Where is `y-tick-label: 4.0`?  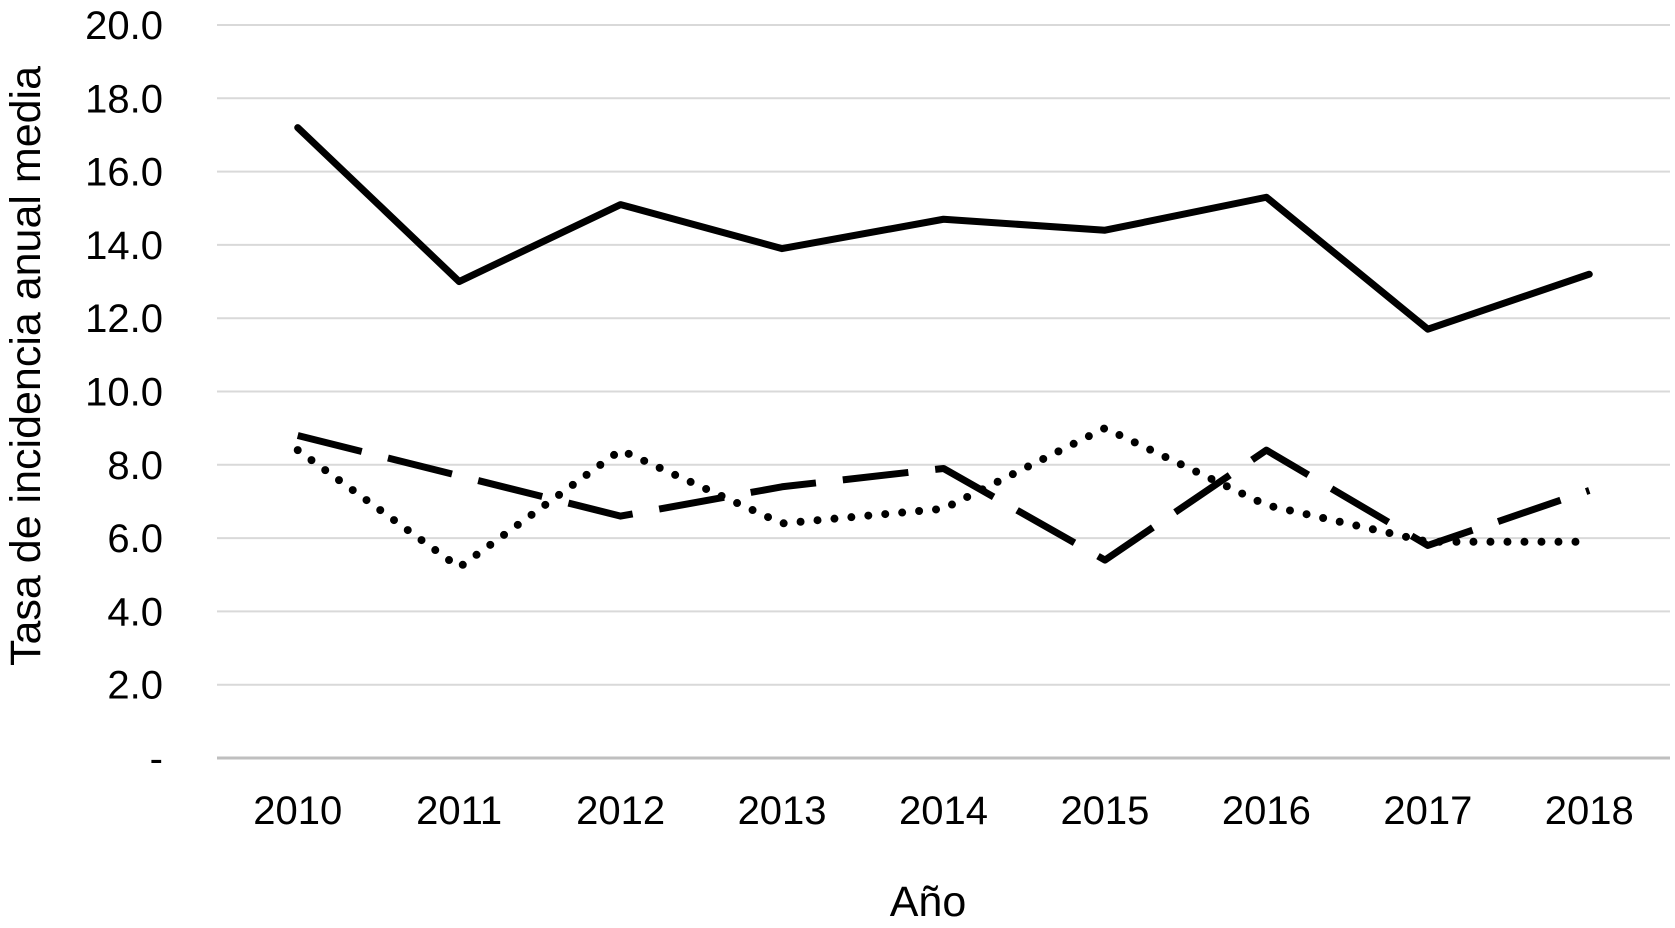 y-tick-label: 4.0 is located at coordinates (135, 612).